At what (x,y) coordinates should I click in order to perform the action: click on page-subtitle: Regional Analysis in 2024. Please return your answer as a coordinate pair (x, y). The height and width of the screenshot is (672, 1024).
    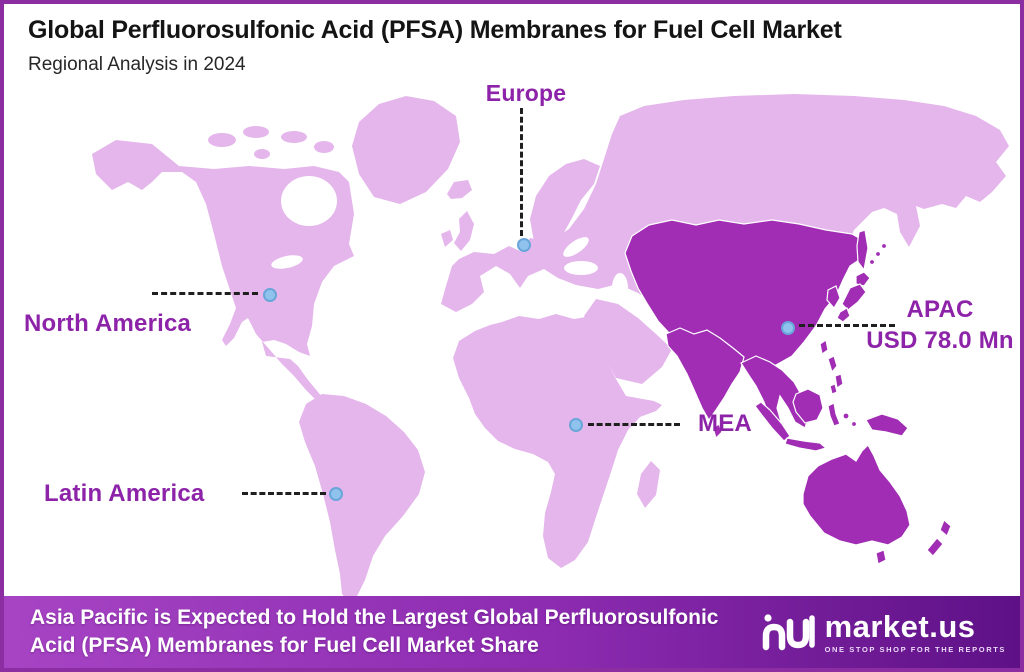
    Looking at the image, I should click on (137, 64).